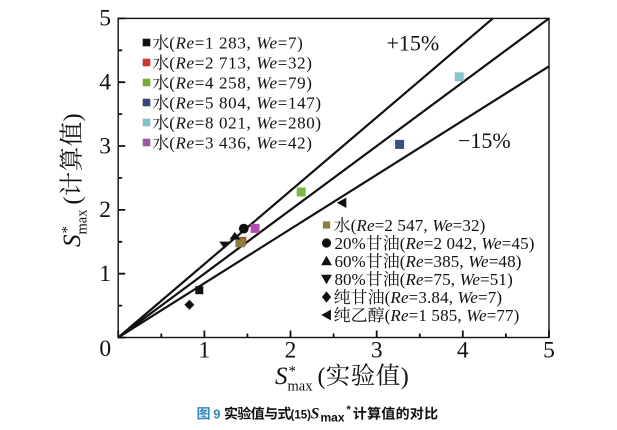 The width and height of the screenshot is (617, 430). I want to click on svg-text: 0, so click(105, 349).